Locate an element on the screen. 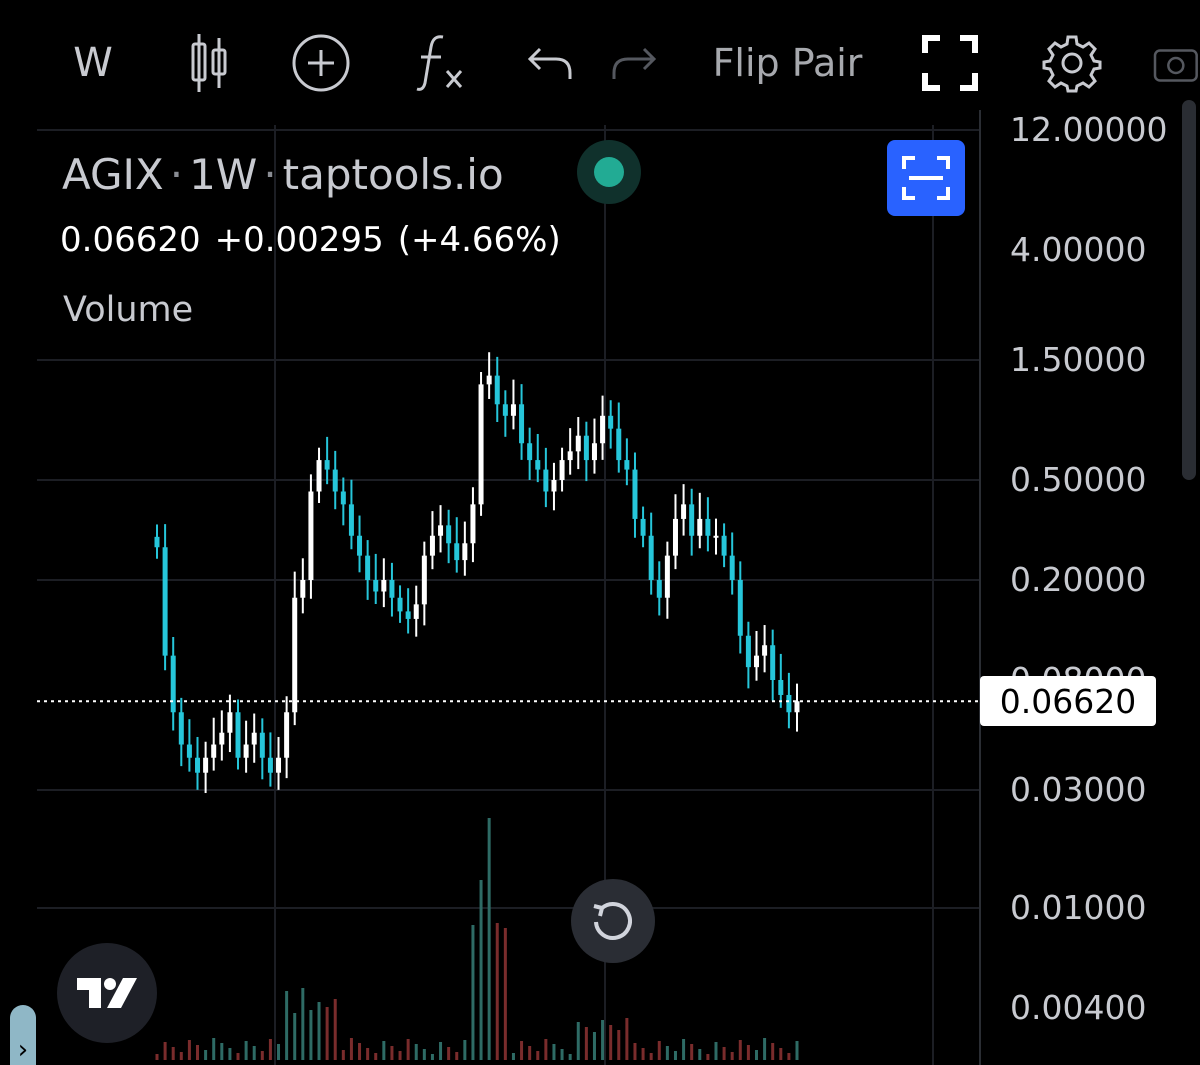 This screenshot has width=1200, height=1065. price-axis-label: 0.01000 is located at coordinates (1078, 907).